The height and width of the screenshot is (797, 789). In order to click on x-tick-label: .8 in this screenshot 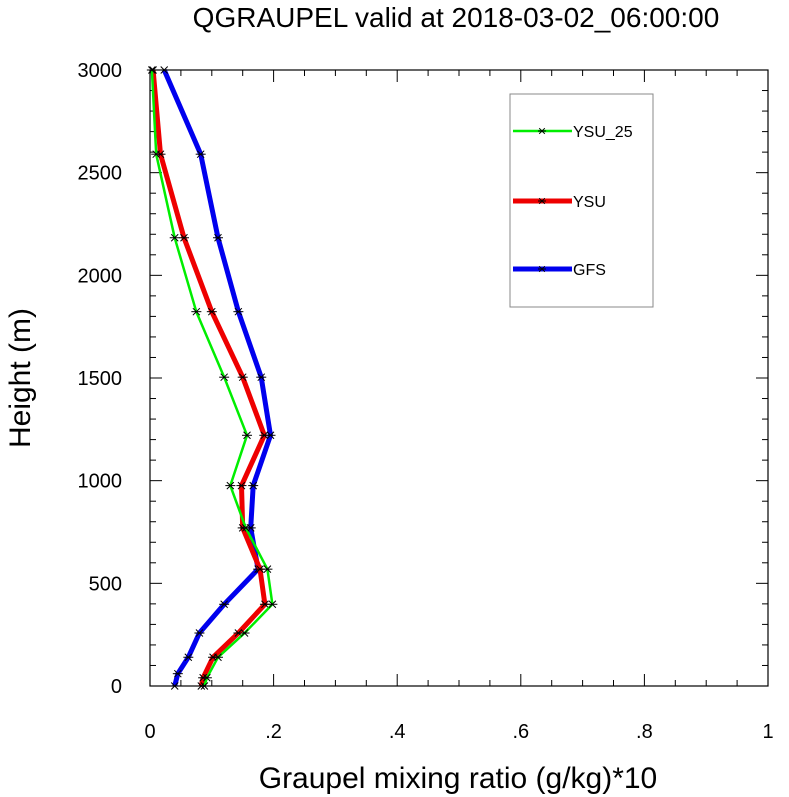, I will do `click(644, 732)`.